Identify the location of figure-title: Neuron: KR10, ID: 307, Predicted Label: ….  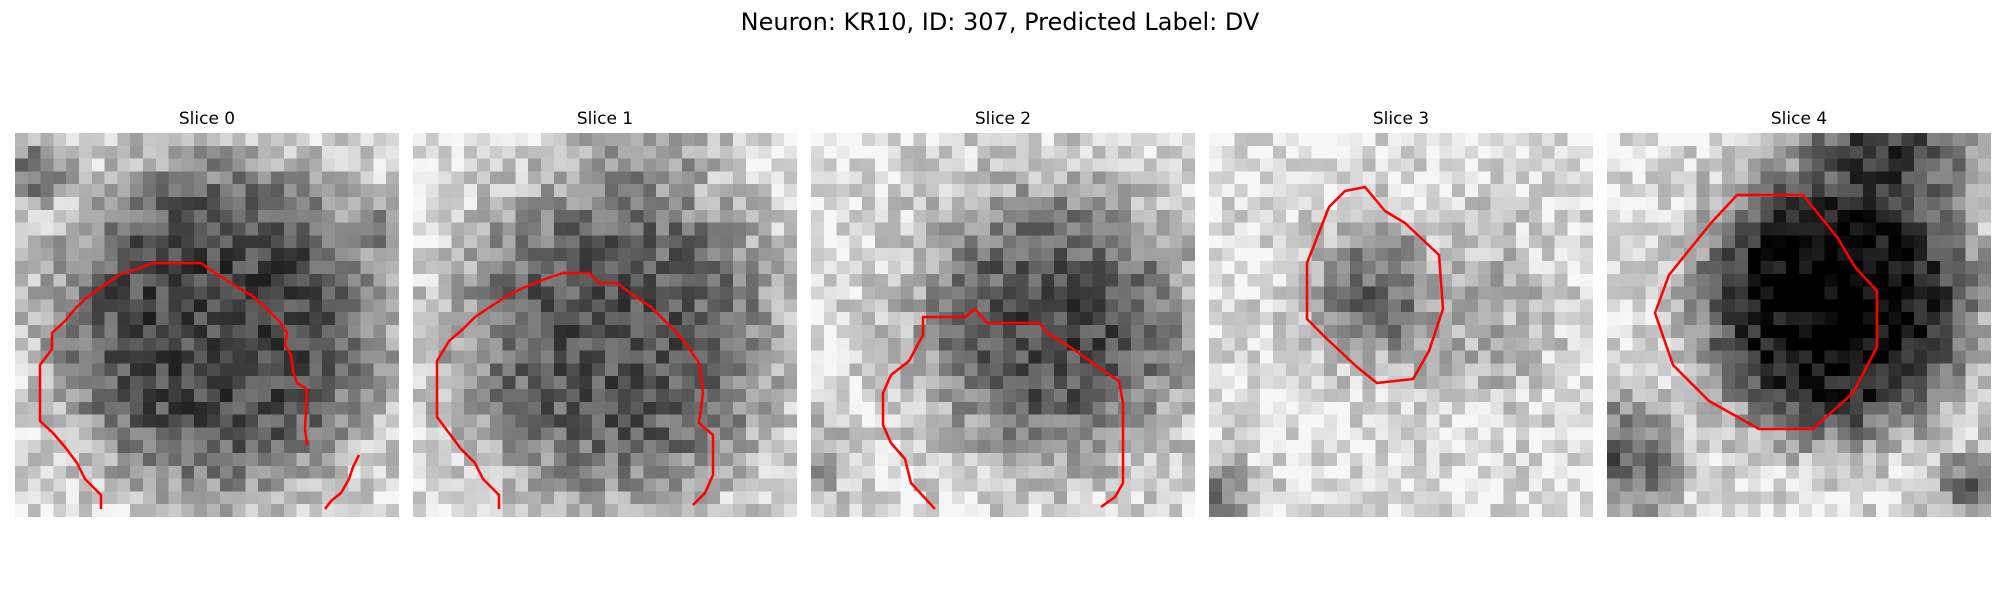
(1000, 22).